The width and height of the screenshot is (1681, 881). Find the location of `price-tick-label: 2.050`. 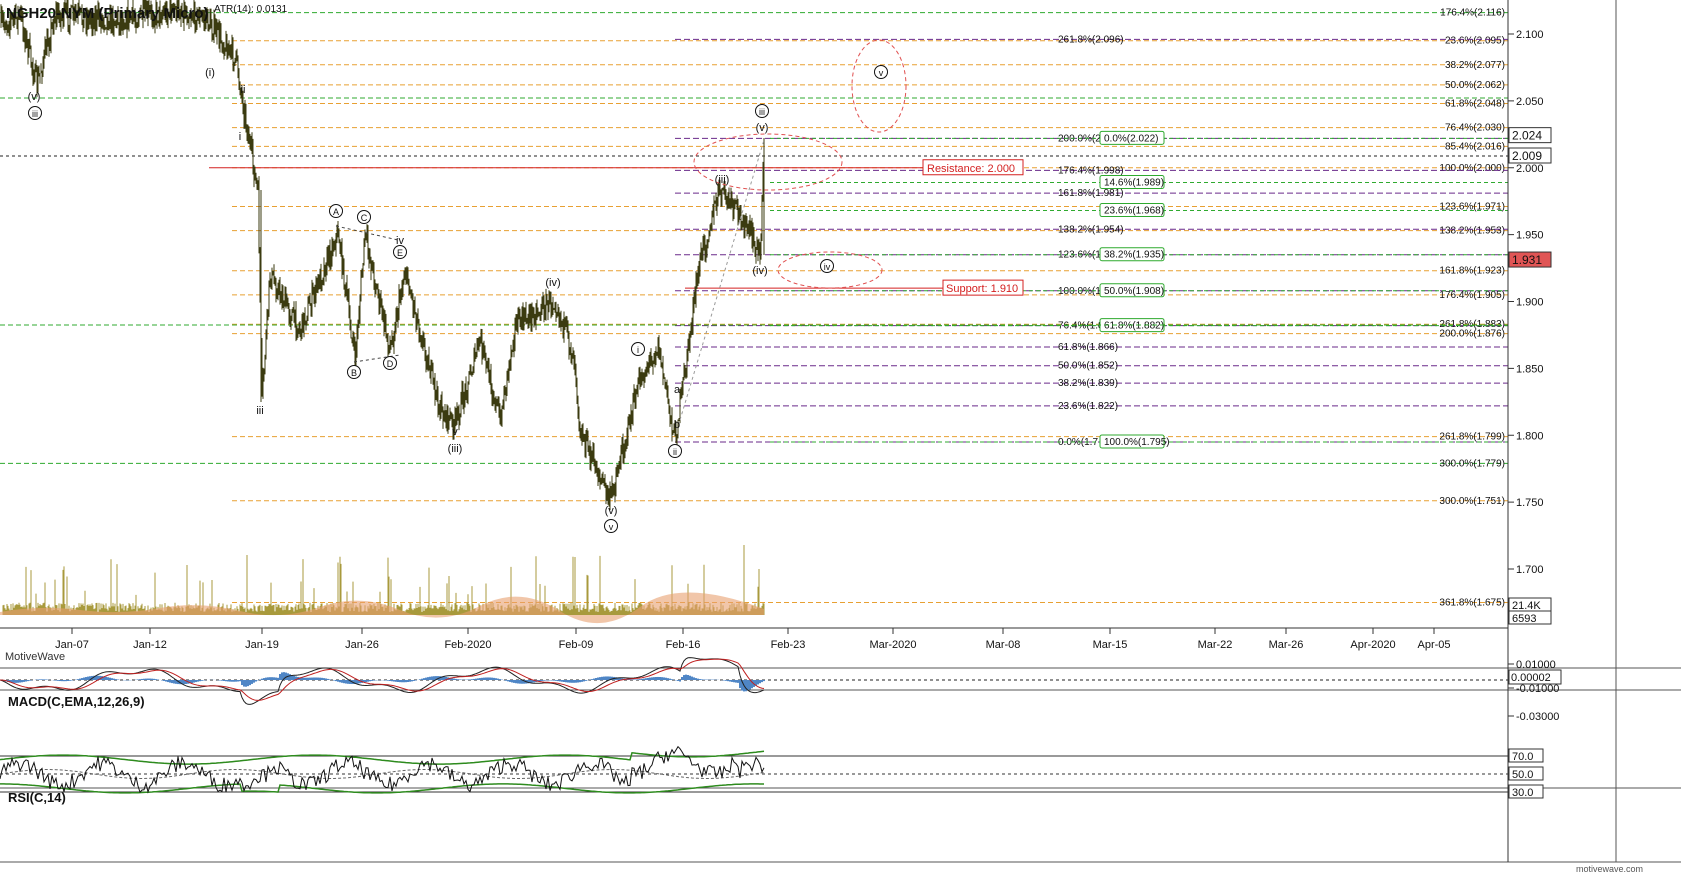

price-tick-label: 2.050 is located at coordinates (1530, 102).